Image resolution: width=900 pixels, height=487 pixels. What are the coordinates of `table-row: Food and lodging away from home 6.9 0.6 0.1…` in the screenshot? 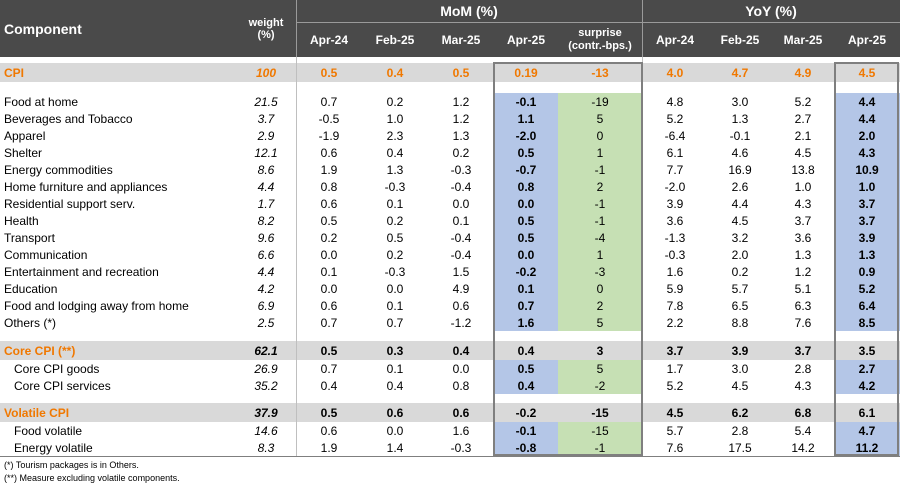 It's located at (450, 305).